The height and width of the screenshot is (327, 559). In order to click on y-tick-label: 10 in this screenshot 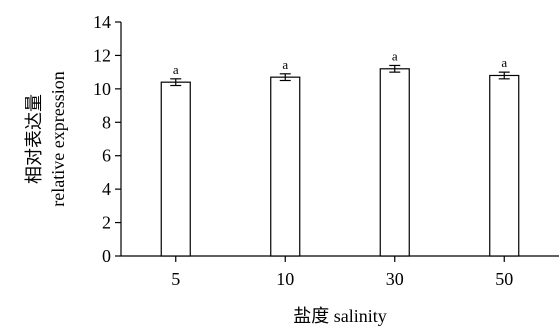, I will do `click(102, 89)`.